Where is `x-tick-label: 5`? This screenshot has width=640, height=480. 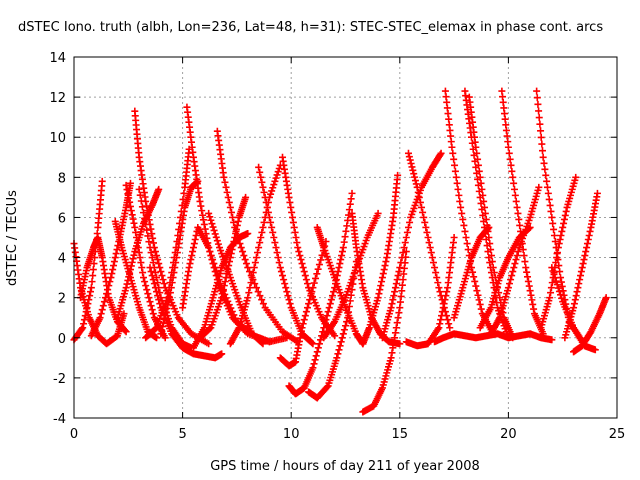
x-tick-label: 5 is located at coordinates (182, 434).